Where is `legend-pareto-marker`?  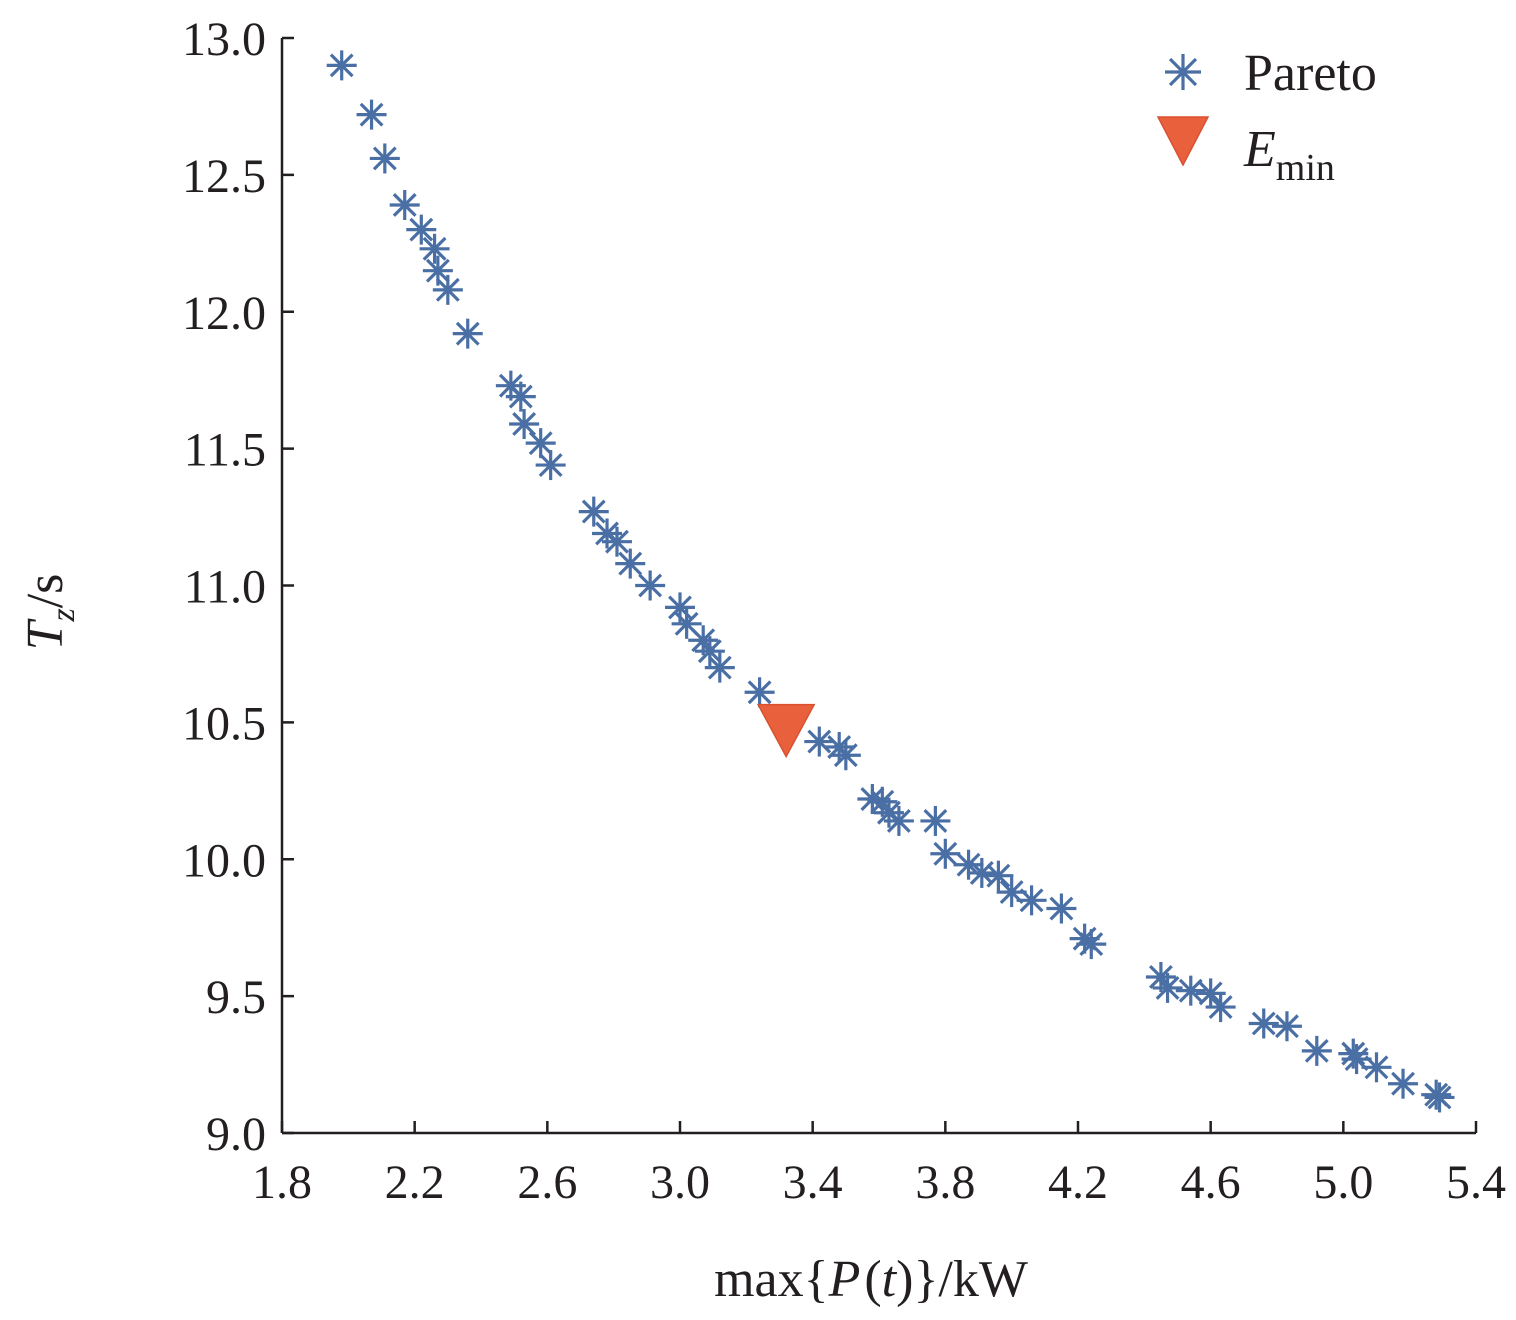
legend-pareto-marker is located at coordinates (1183, 72).